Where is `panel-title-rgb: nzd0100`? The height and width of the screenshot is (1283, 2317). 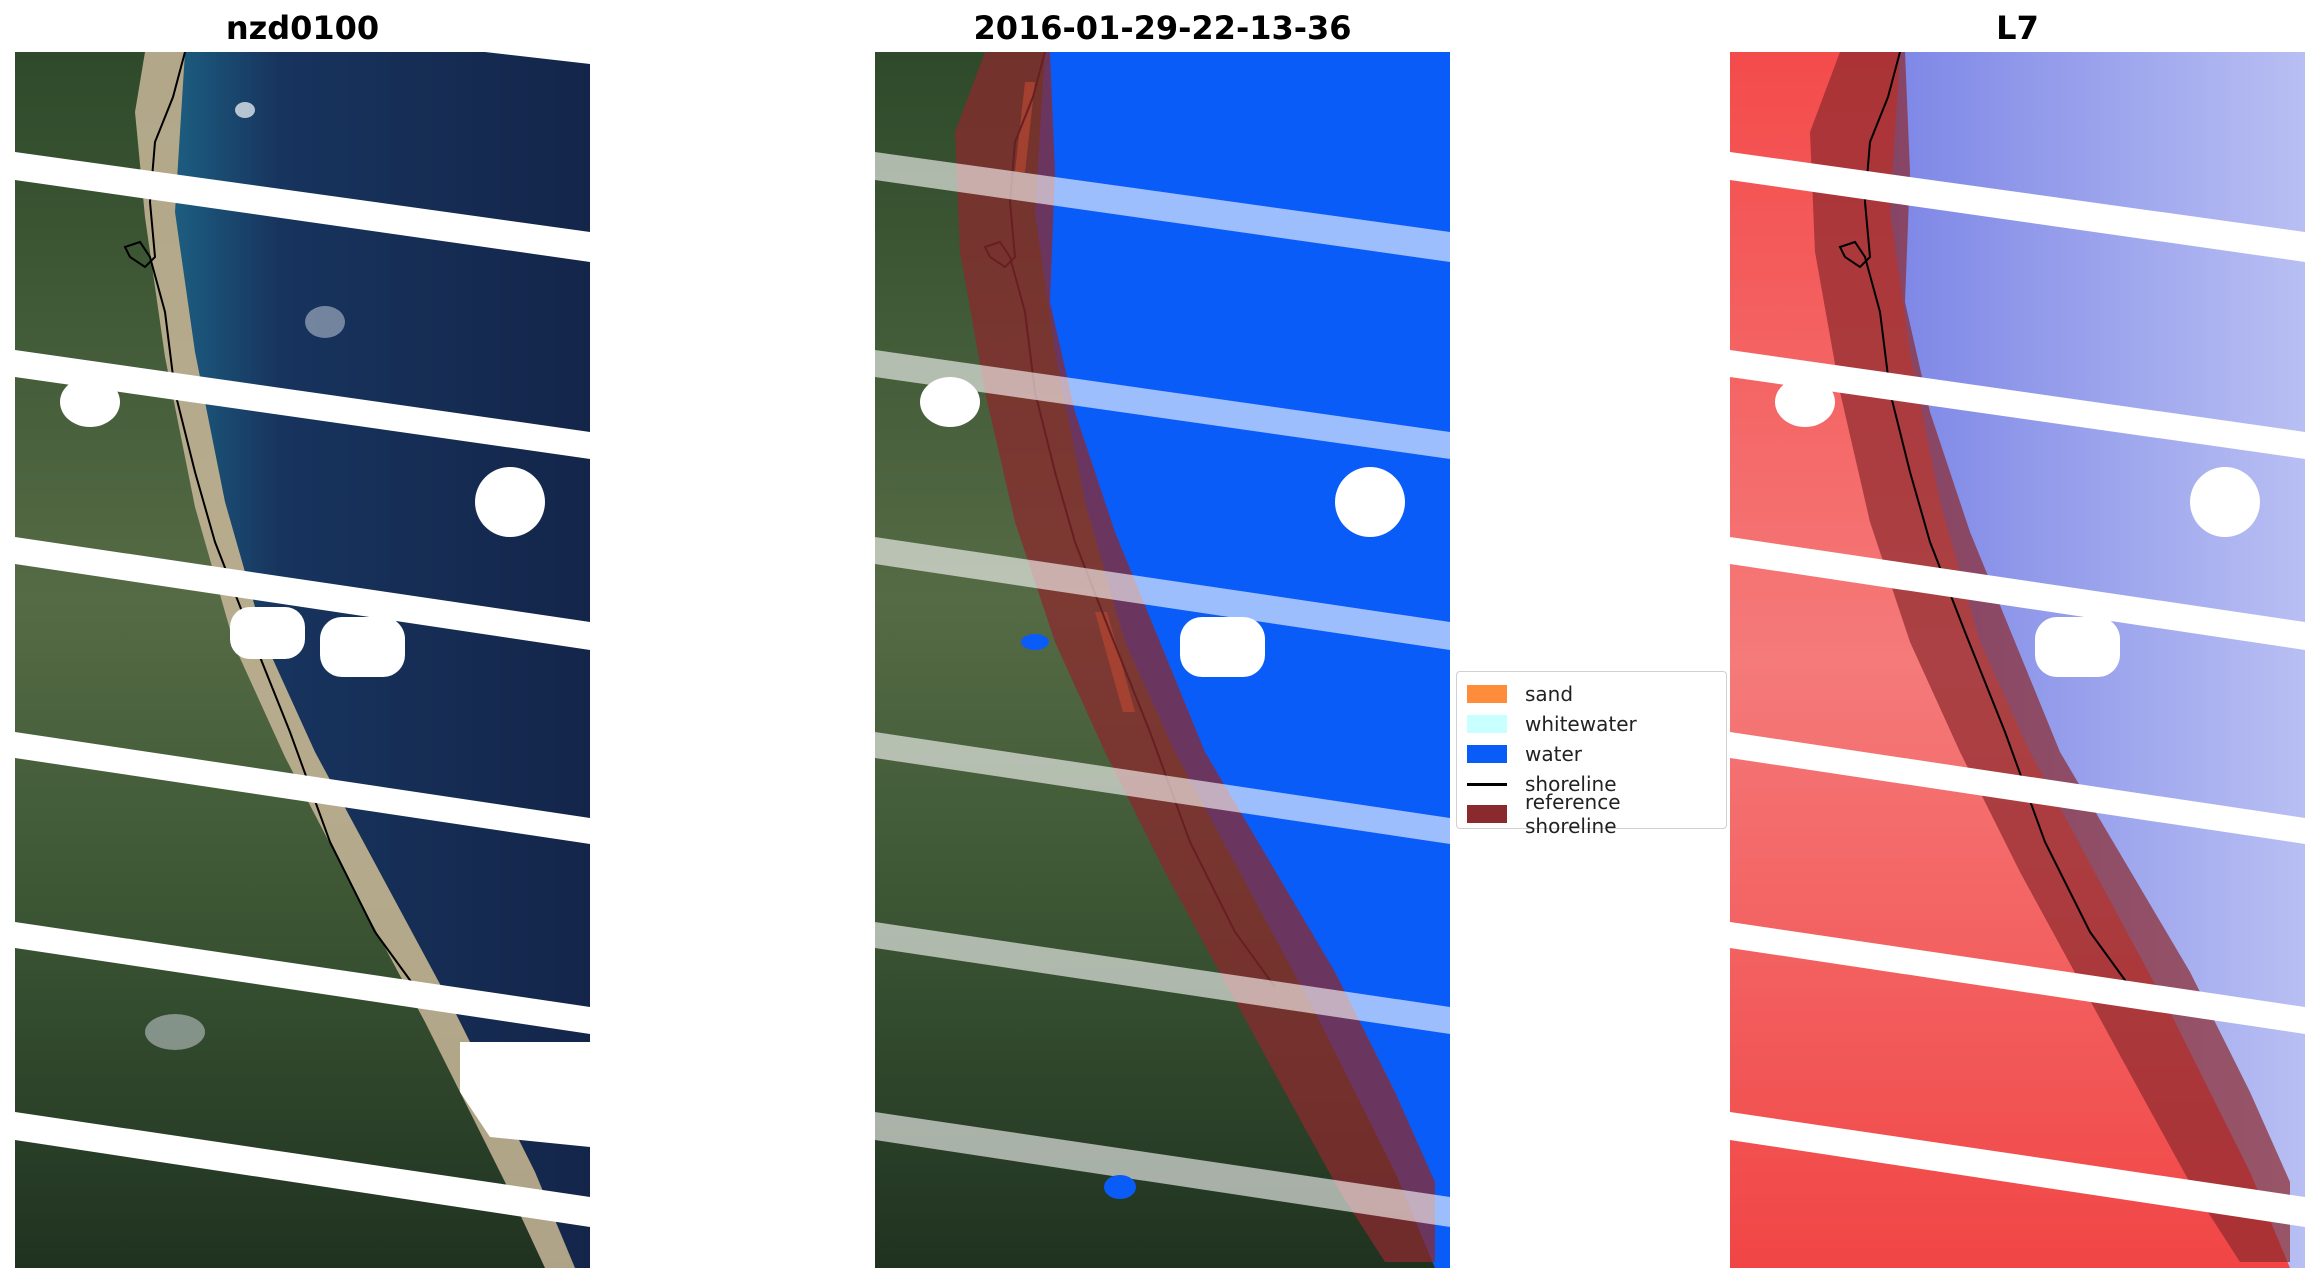 panel-title-rgb: nzd0100 is located at coordinates (302, 28).